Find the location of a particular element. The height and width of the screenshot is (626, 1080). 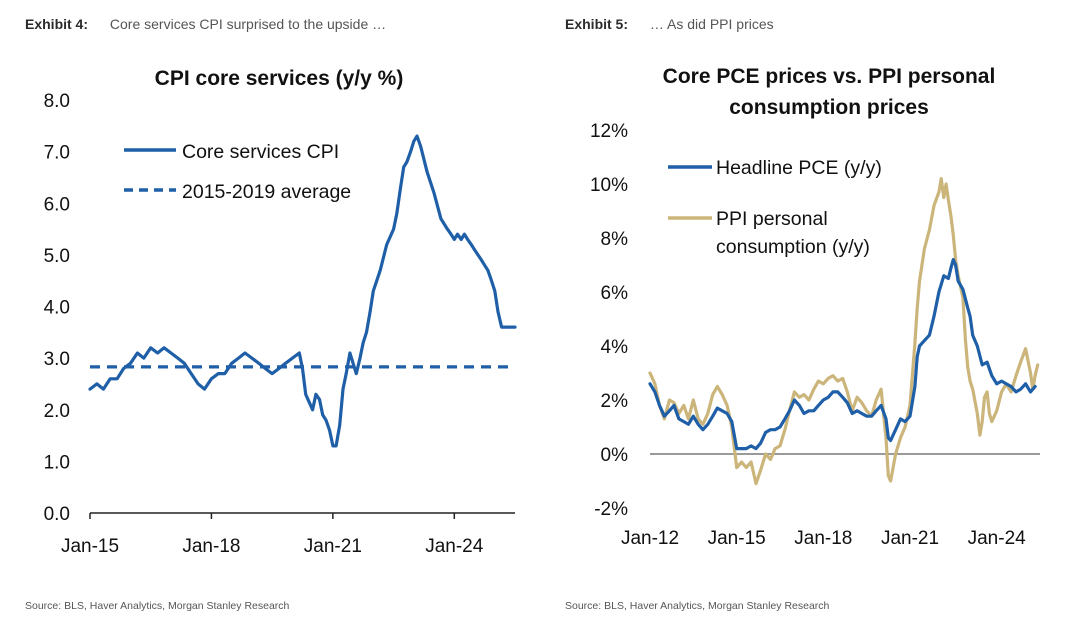

y-tick-label: 4% is located at coordinates (615, 347).